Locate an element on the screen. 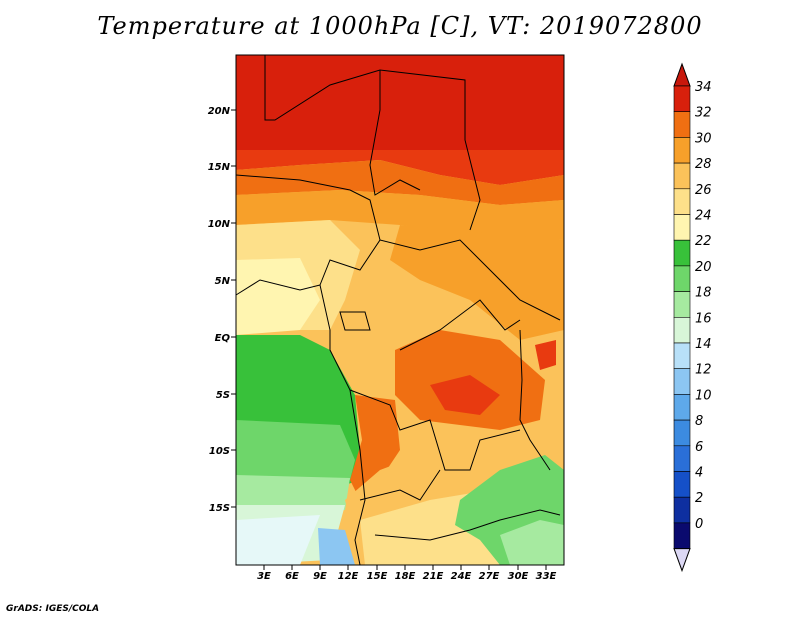 Image resolution: width=800 pixels, height=618 pixels. lat-label: 10S is located at coordinates (219, 451).